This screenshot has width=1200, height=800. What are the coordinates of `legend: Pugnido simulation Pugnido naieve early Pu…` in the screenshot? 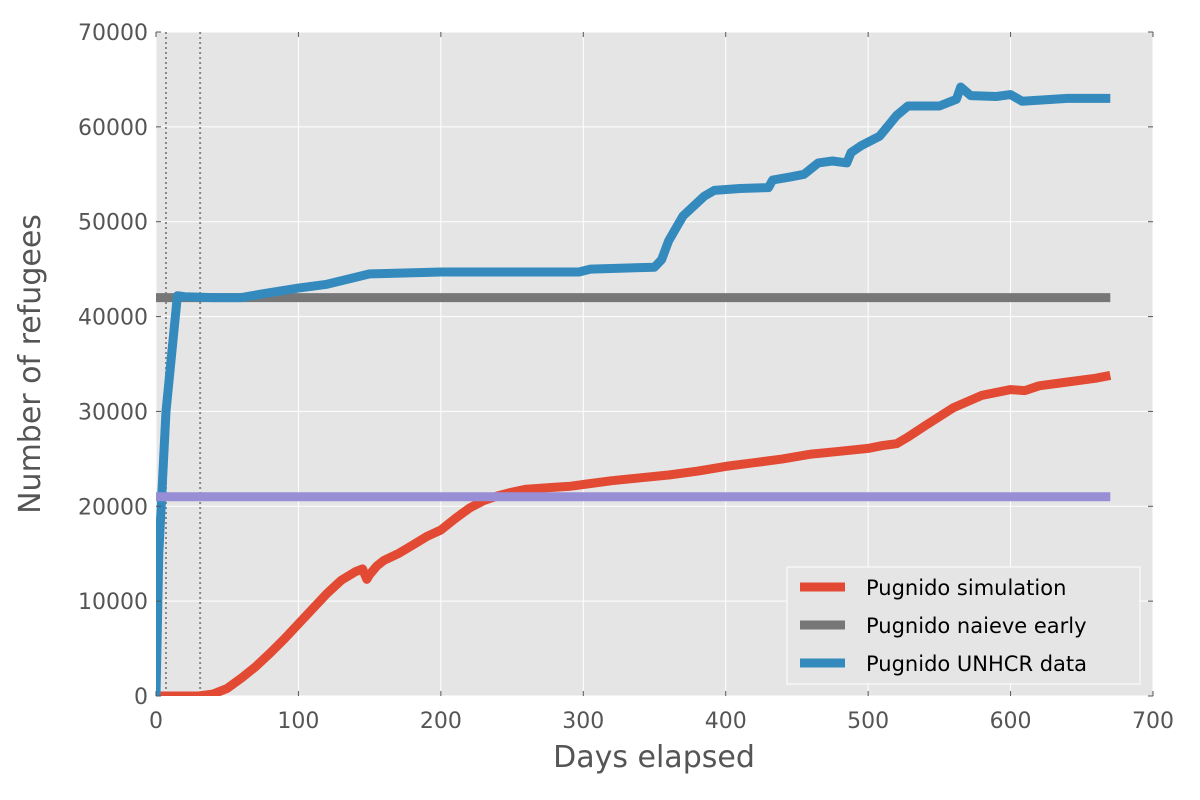 It's located at (963, 625).